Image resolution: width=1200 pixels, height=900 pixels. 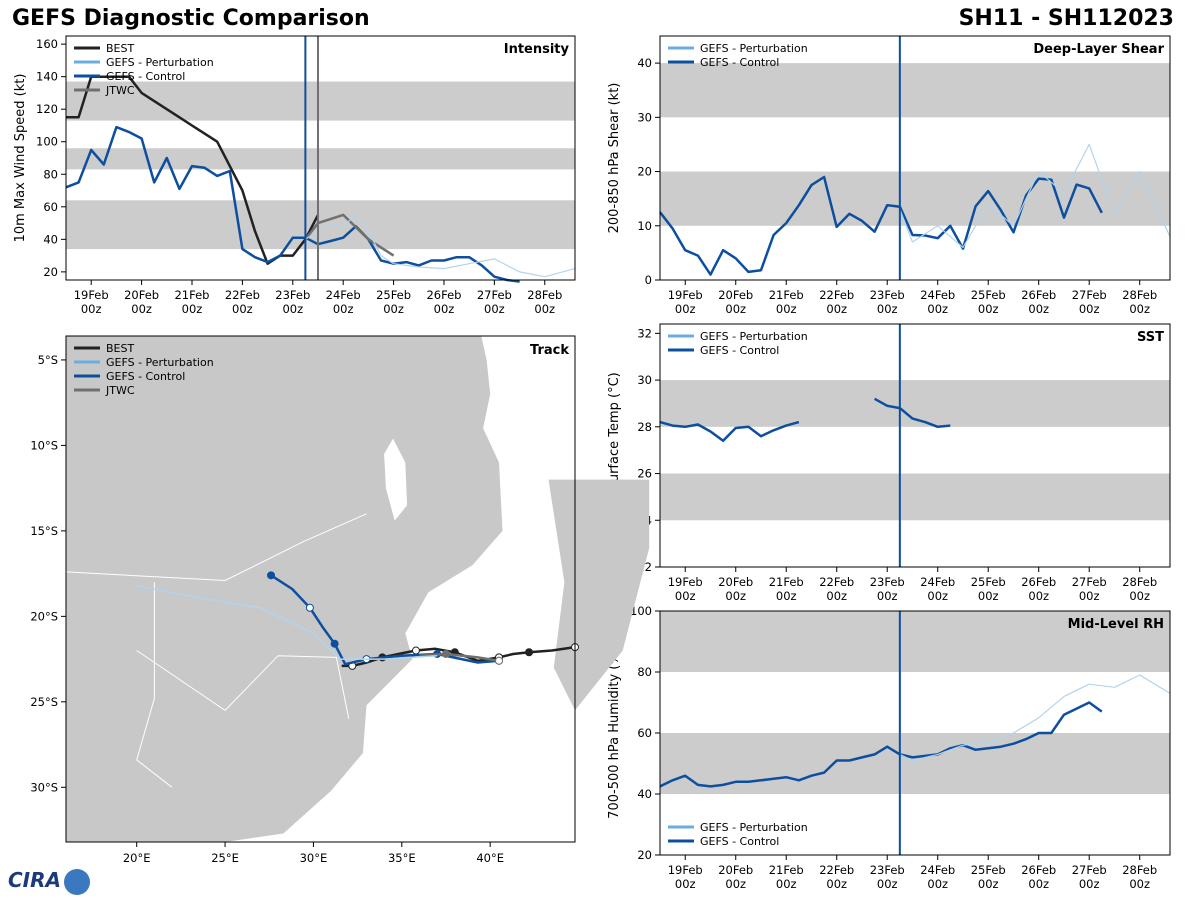 I want to click on rh-xtick-label: 24Feb, so click(x=937, y=870).